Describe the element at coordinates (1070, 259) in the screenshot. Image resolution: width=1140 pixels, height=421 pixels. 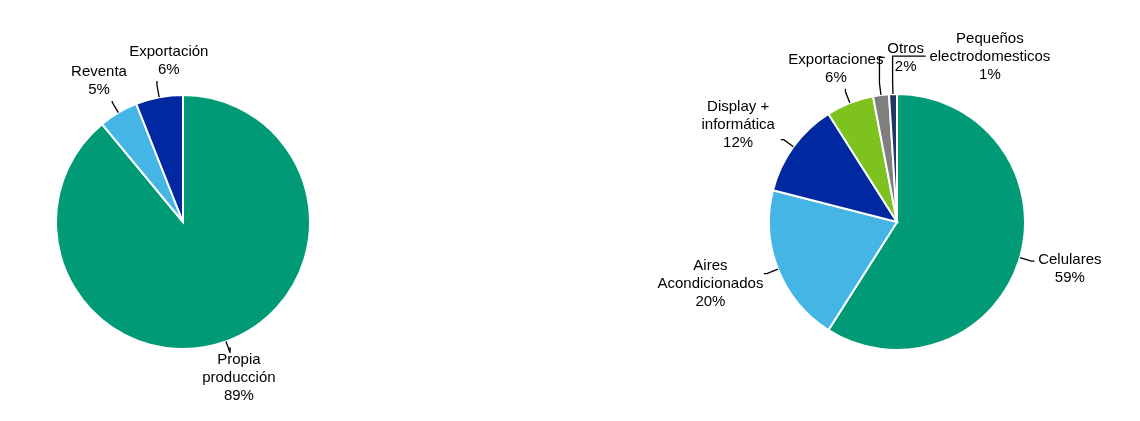
I see `slice-label: Celulares` at that location.